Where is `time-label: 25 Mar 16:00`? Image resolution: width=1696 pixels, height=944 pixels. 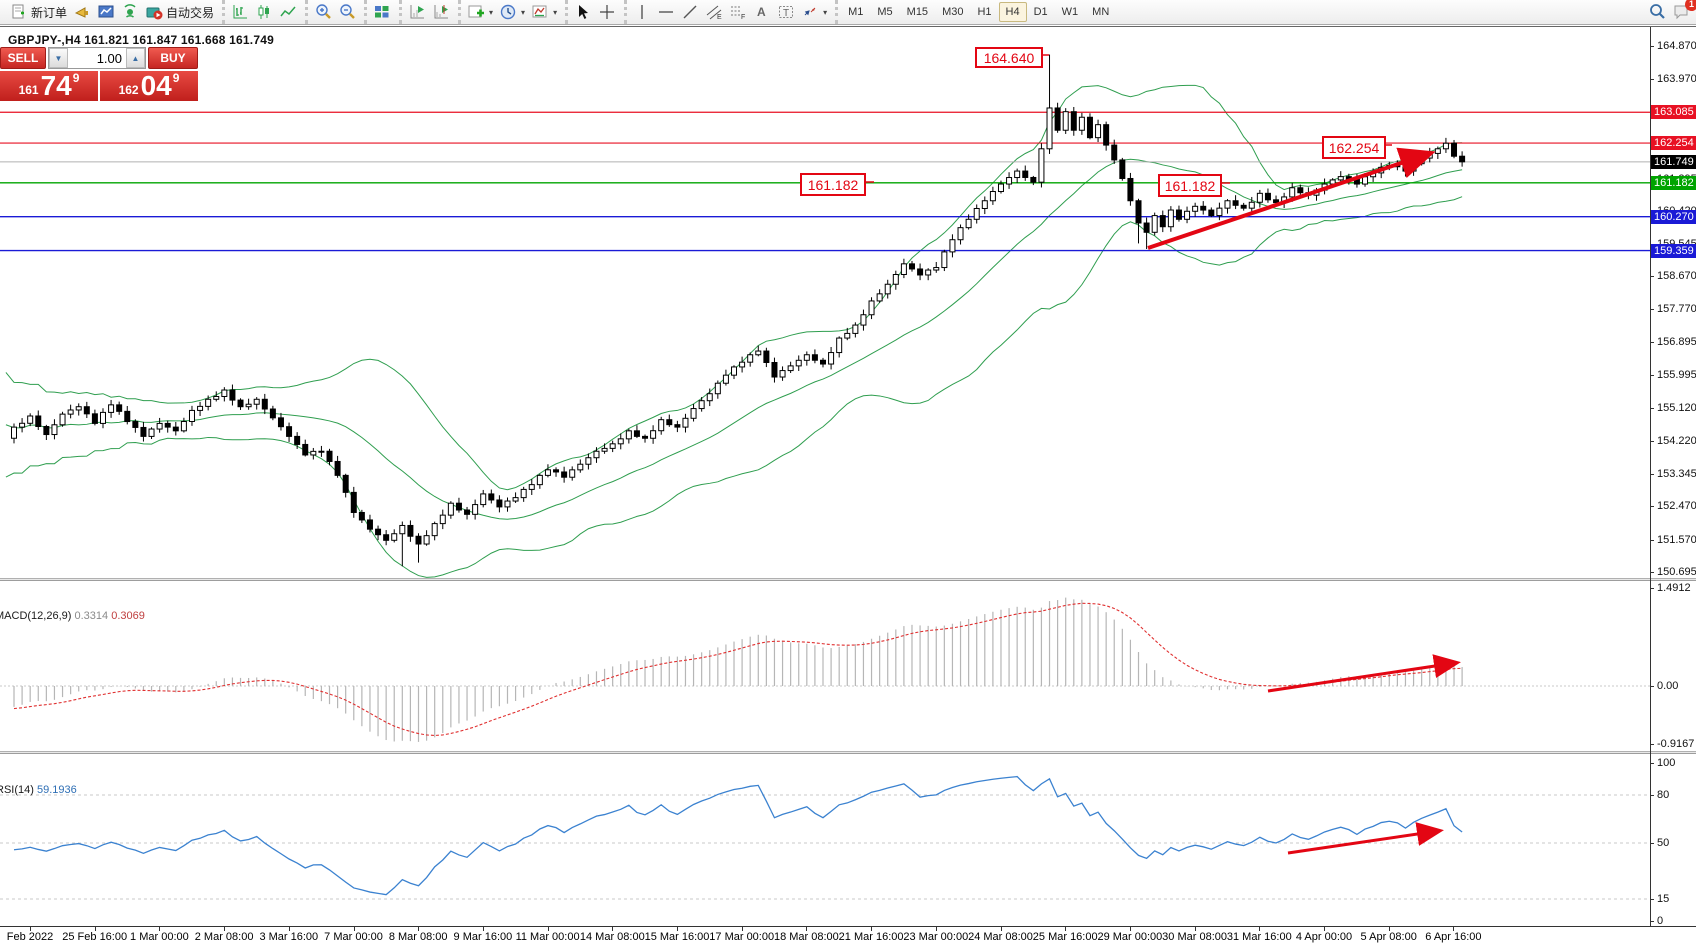 time-label: 25 Mar 16:00 is located at coordinates (1065, 937).